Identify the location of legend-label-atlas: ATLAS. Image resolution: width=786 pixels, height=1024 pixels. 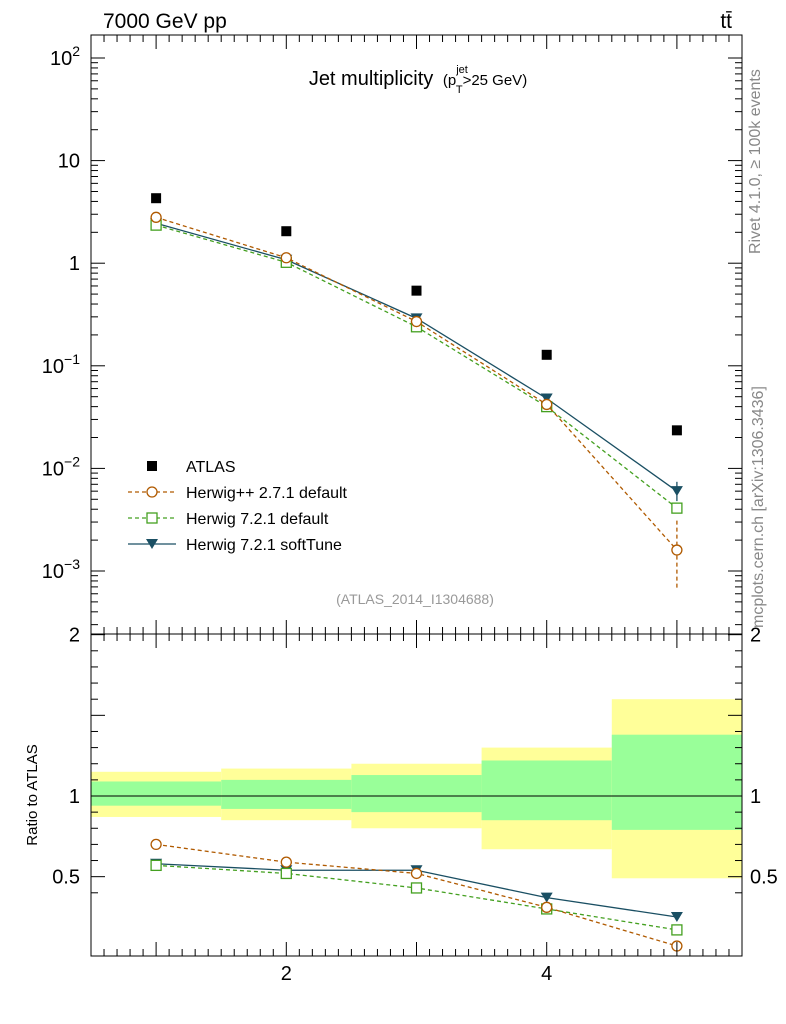
(211, 467).